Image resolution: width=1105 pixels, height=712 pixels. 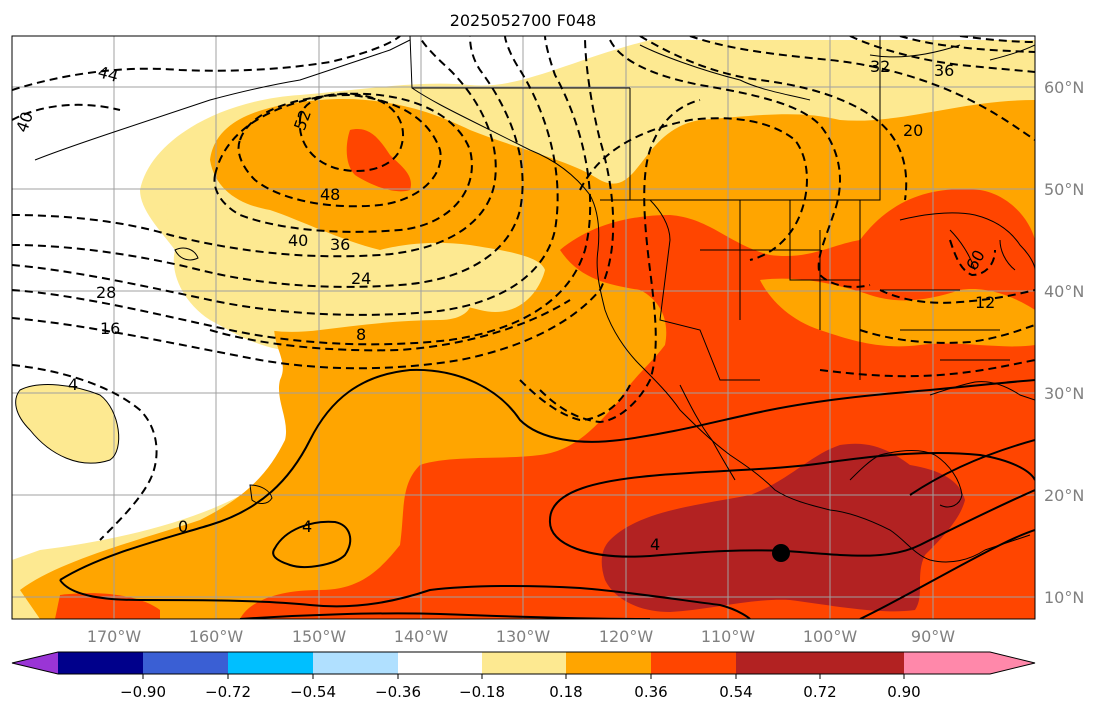 I want to click on point-marker, so click(x=781, y=553).